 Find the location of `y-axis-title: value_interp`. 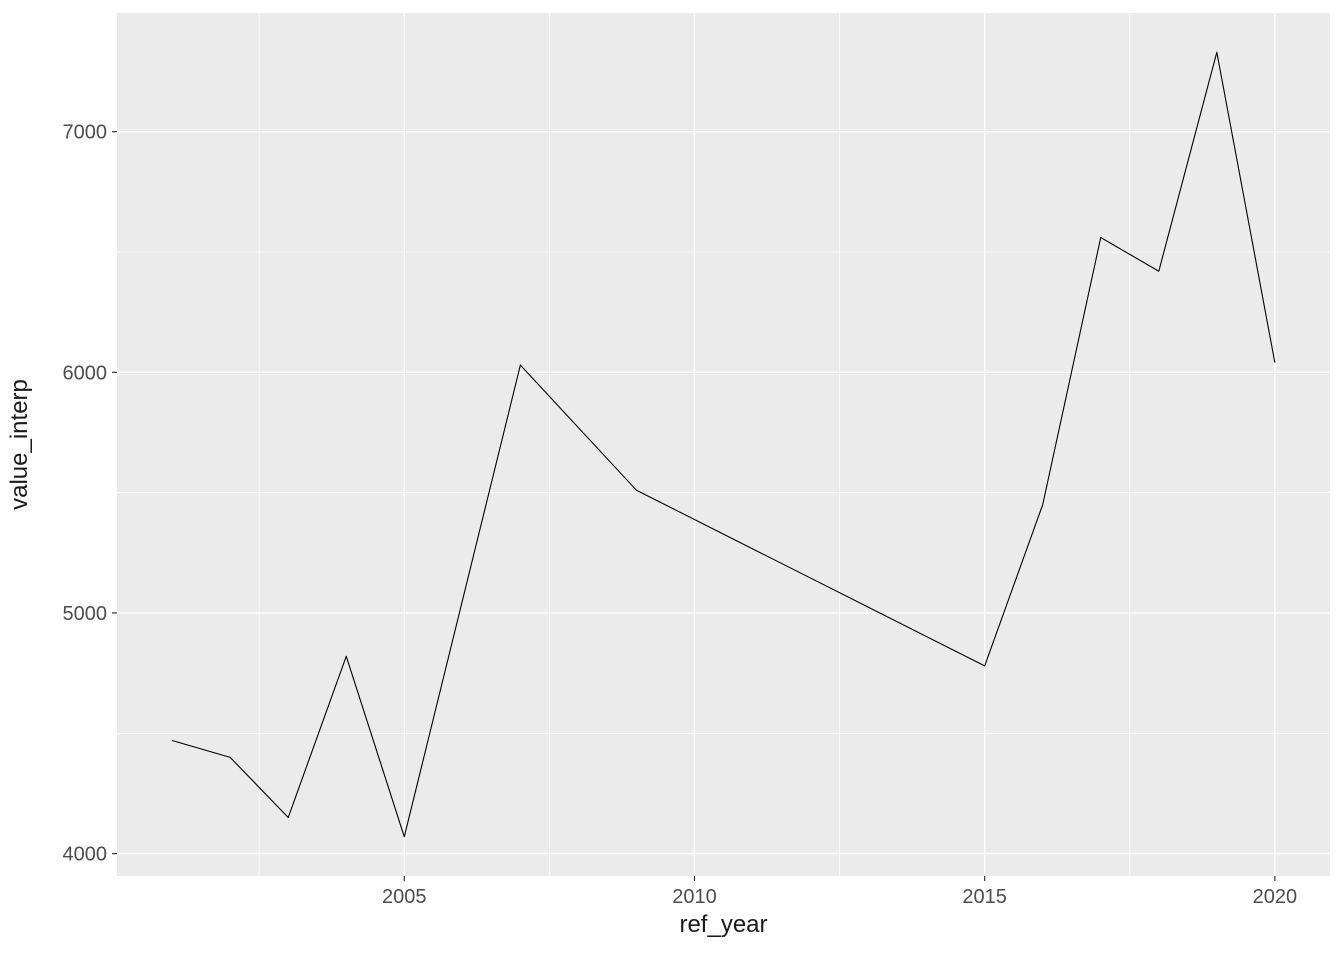

y-axis-title: value_interp is located at coordinates (19, 444).